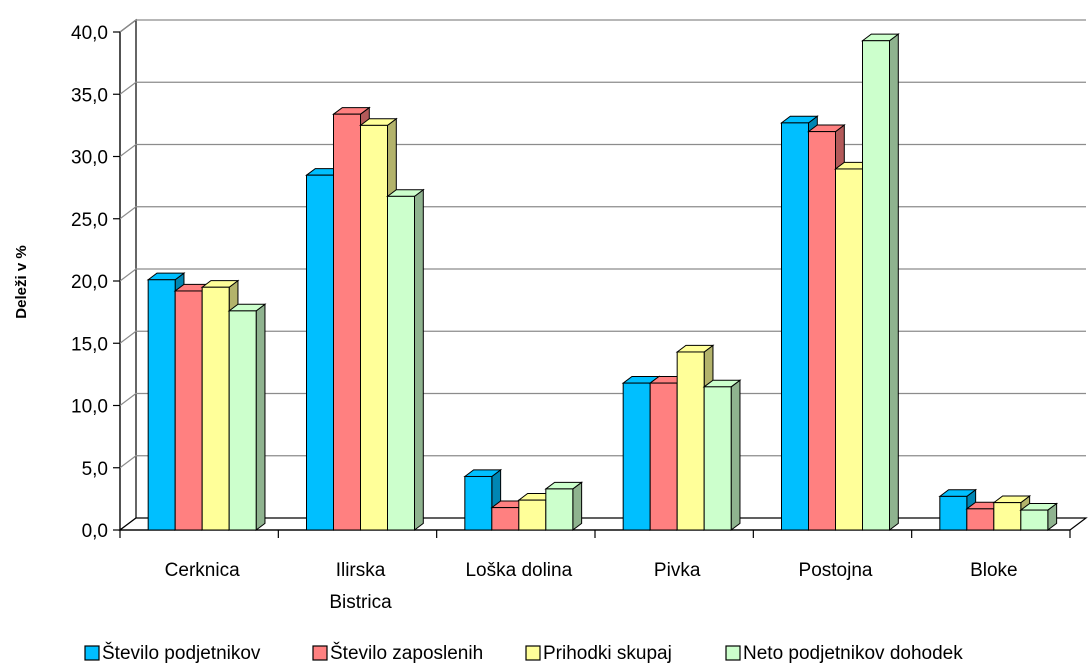 The image size is (1089, 664). Describe the element at coordinates (202, 570) in the screenshot. I see `x-tick-label: Cerknica` at that location.